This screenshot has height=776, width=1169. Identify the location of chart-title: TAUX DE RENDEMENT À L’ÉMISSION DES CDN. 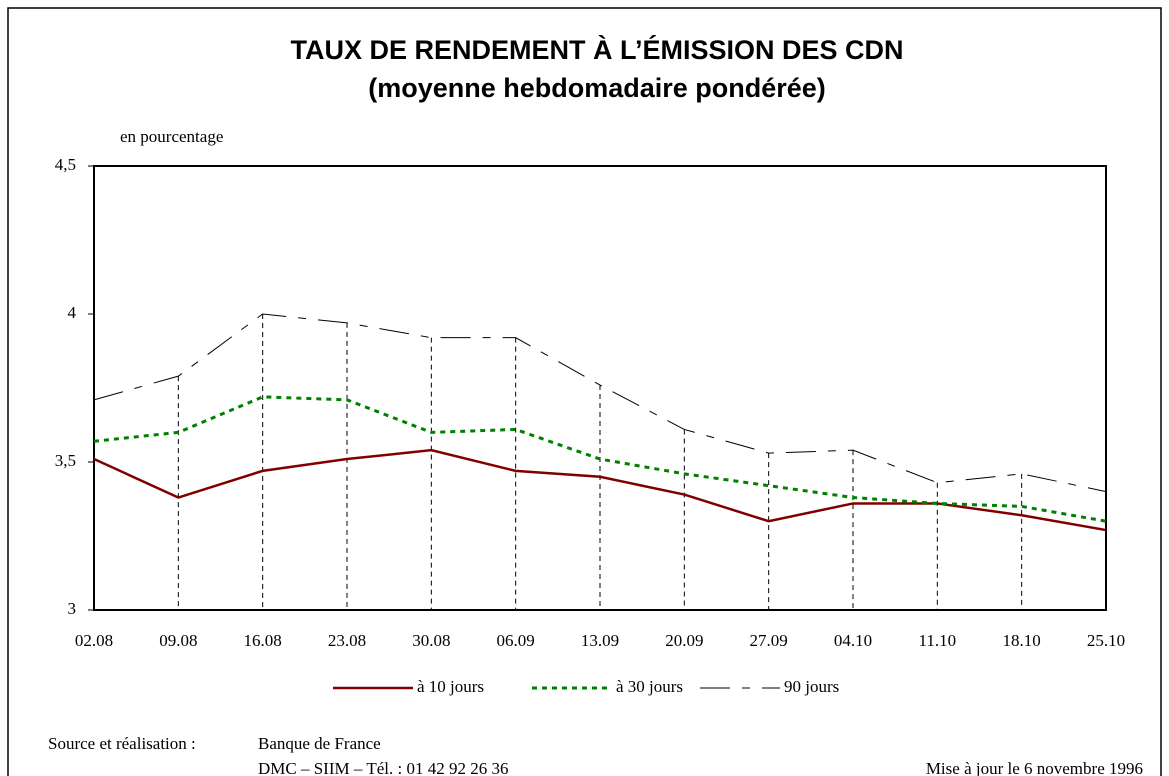
(596, 49).